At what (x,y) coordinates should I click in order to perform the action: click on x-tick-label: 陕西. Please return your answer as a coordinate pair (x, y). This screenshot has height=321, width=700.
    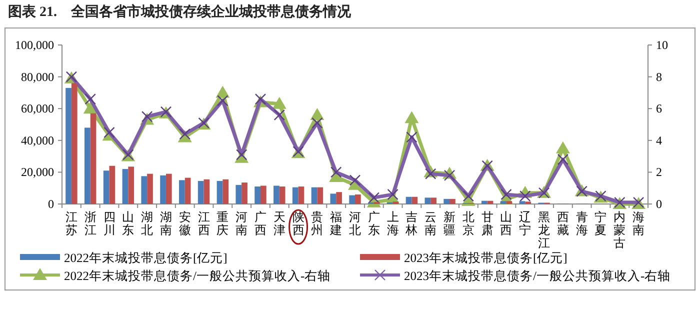
    Looking at the image, I should click on (298, 223).